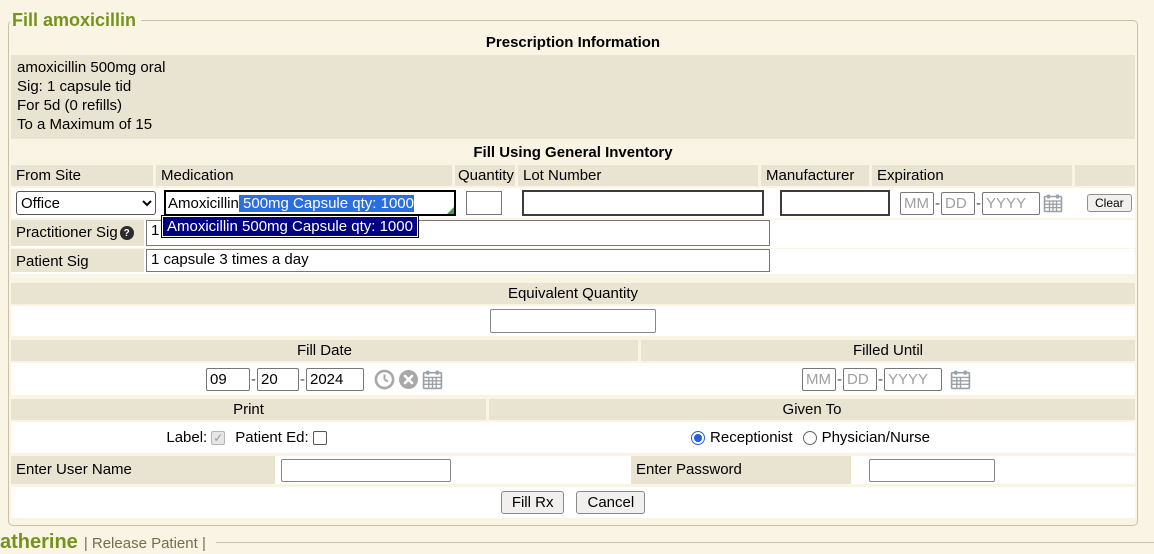 This screenshot has width=1154, height=554. I want to click on cancel-button: Cancel, so click(611, 502).